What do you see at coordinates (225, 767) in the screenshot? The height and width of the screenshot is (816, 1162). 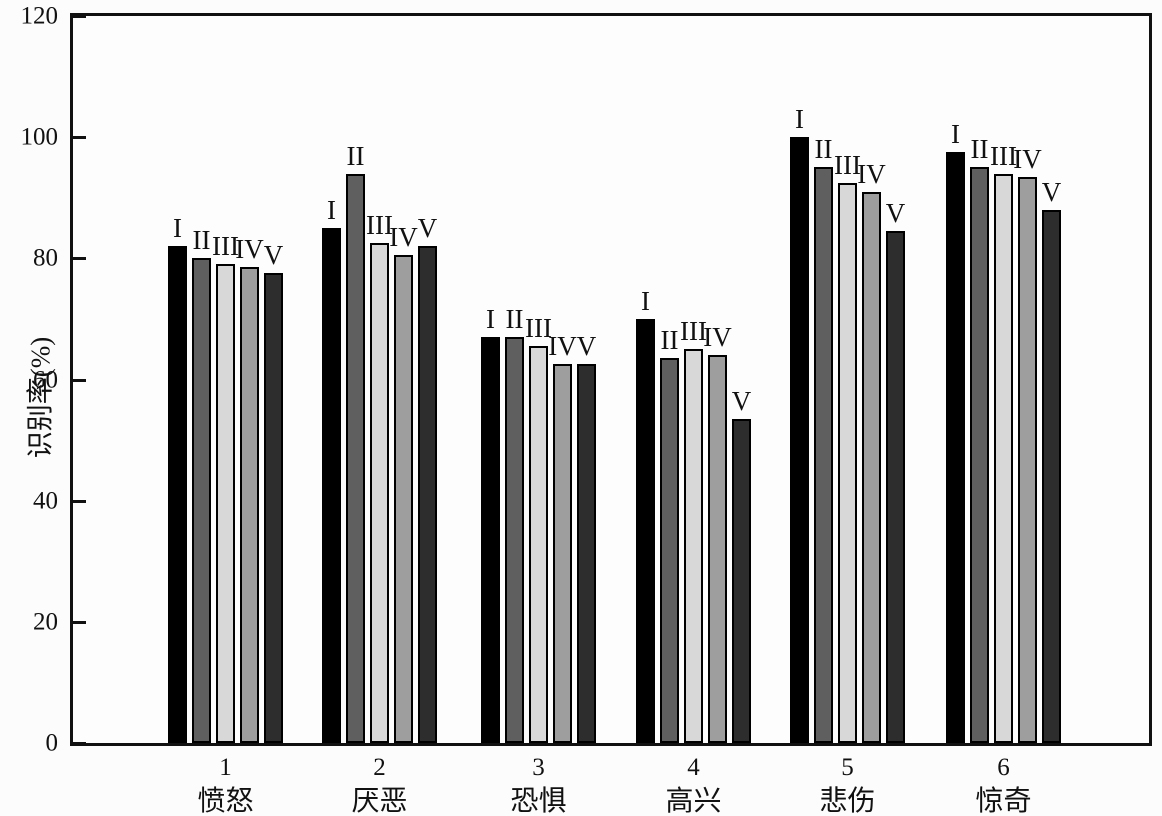 I see `x-category-number: 1` at bounding box center [225, 767].